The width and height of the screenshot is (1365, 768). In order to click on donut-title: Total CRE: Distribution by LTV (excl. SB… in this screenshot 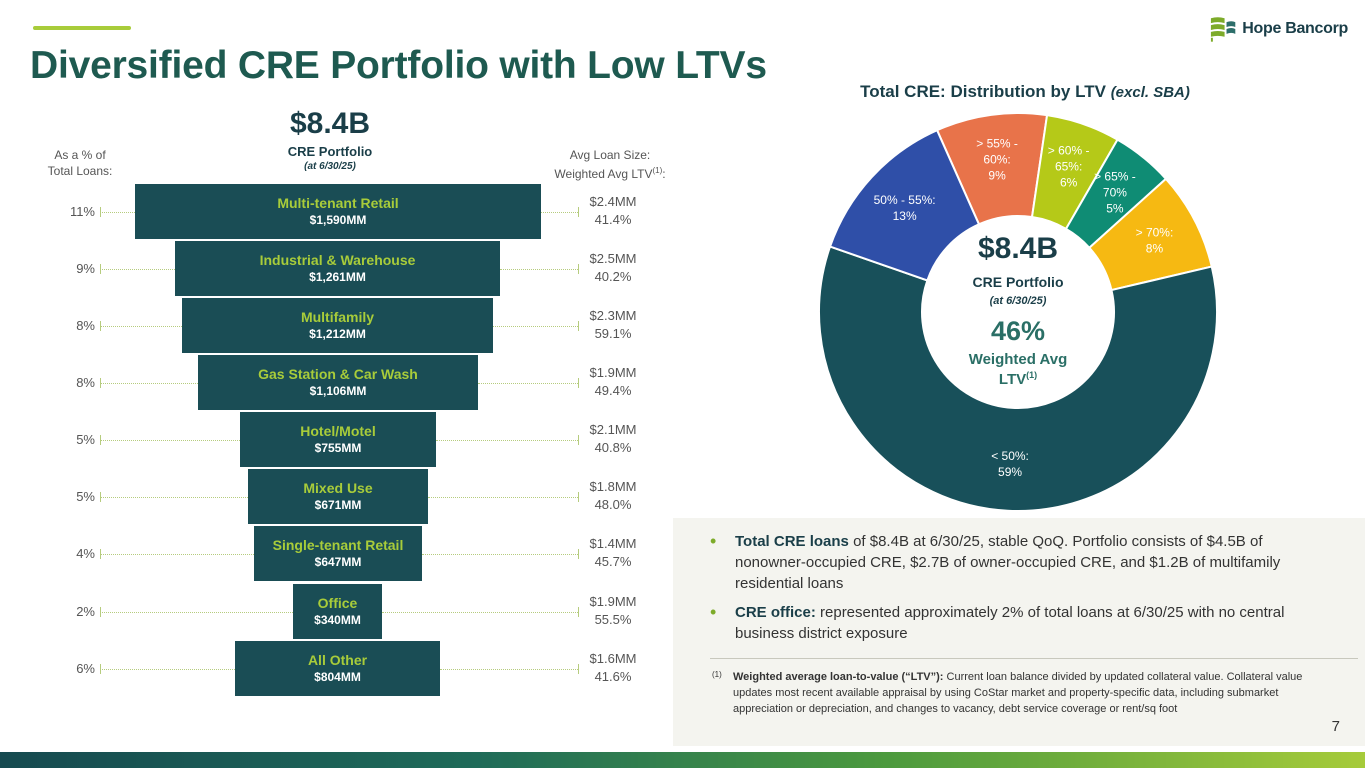, I will do `click(1025, 91)`.